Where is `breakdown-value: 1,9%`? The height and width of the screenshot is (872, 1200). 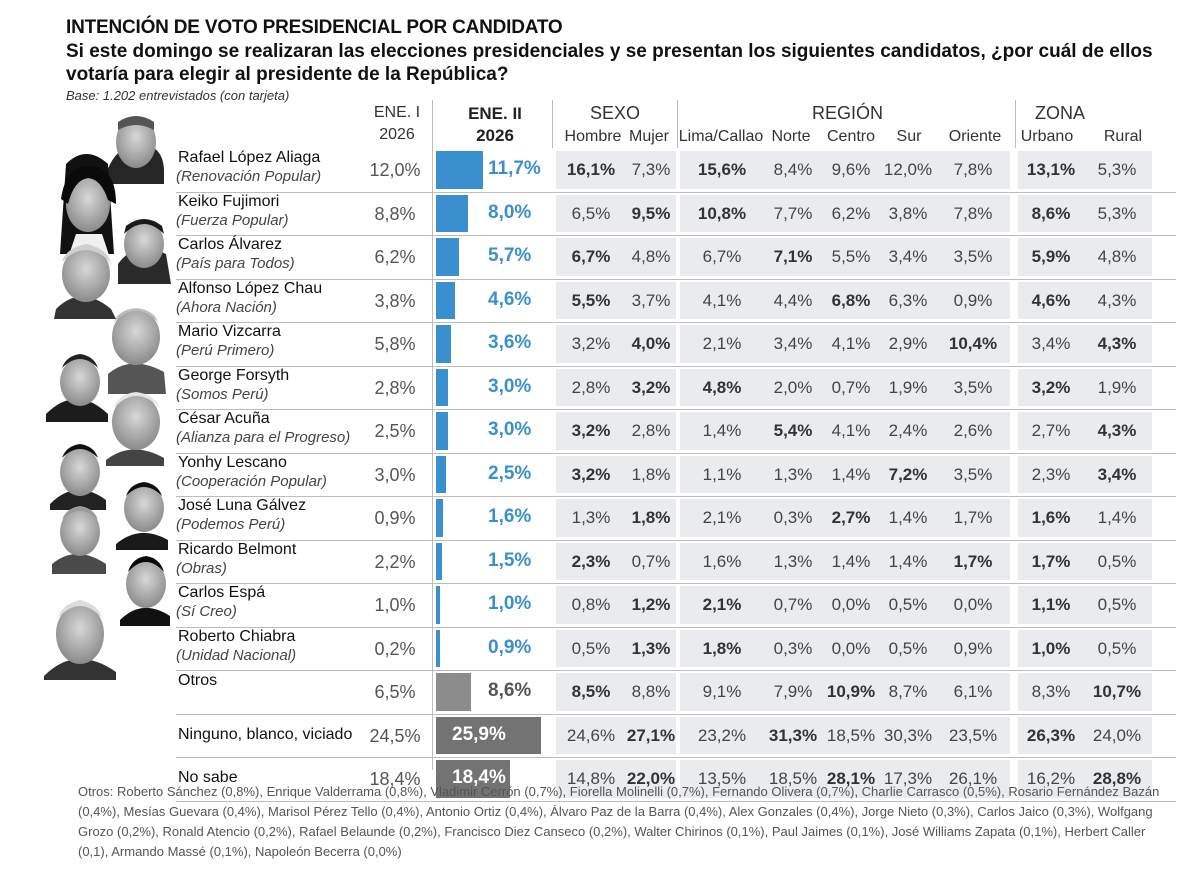 breakdown-value: 1,9% is located at coordinates (1117, 387).